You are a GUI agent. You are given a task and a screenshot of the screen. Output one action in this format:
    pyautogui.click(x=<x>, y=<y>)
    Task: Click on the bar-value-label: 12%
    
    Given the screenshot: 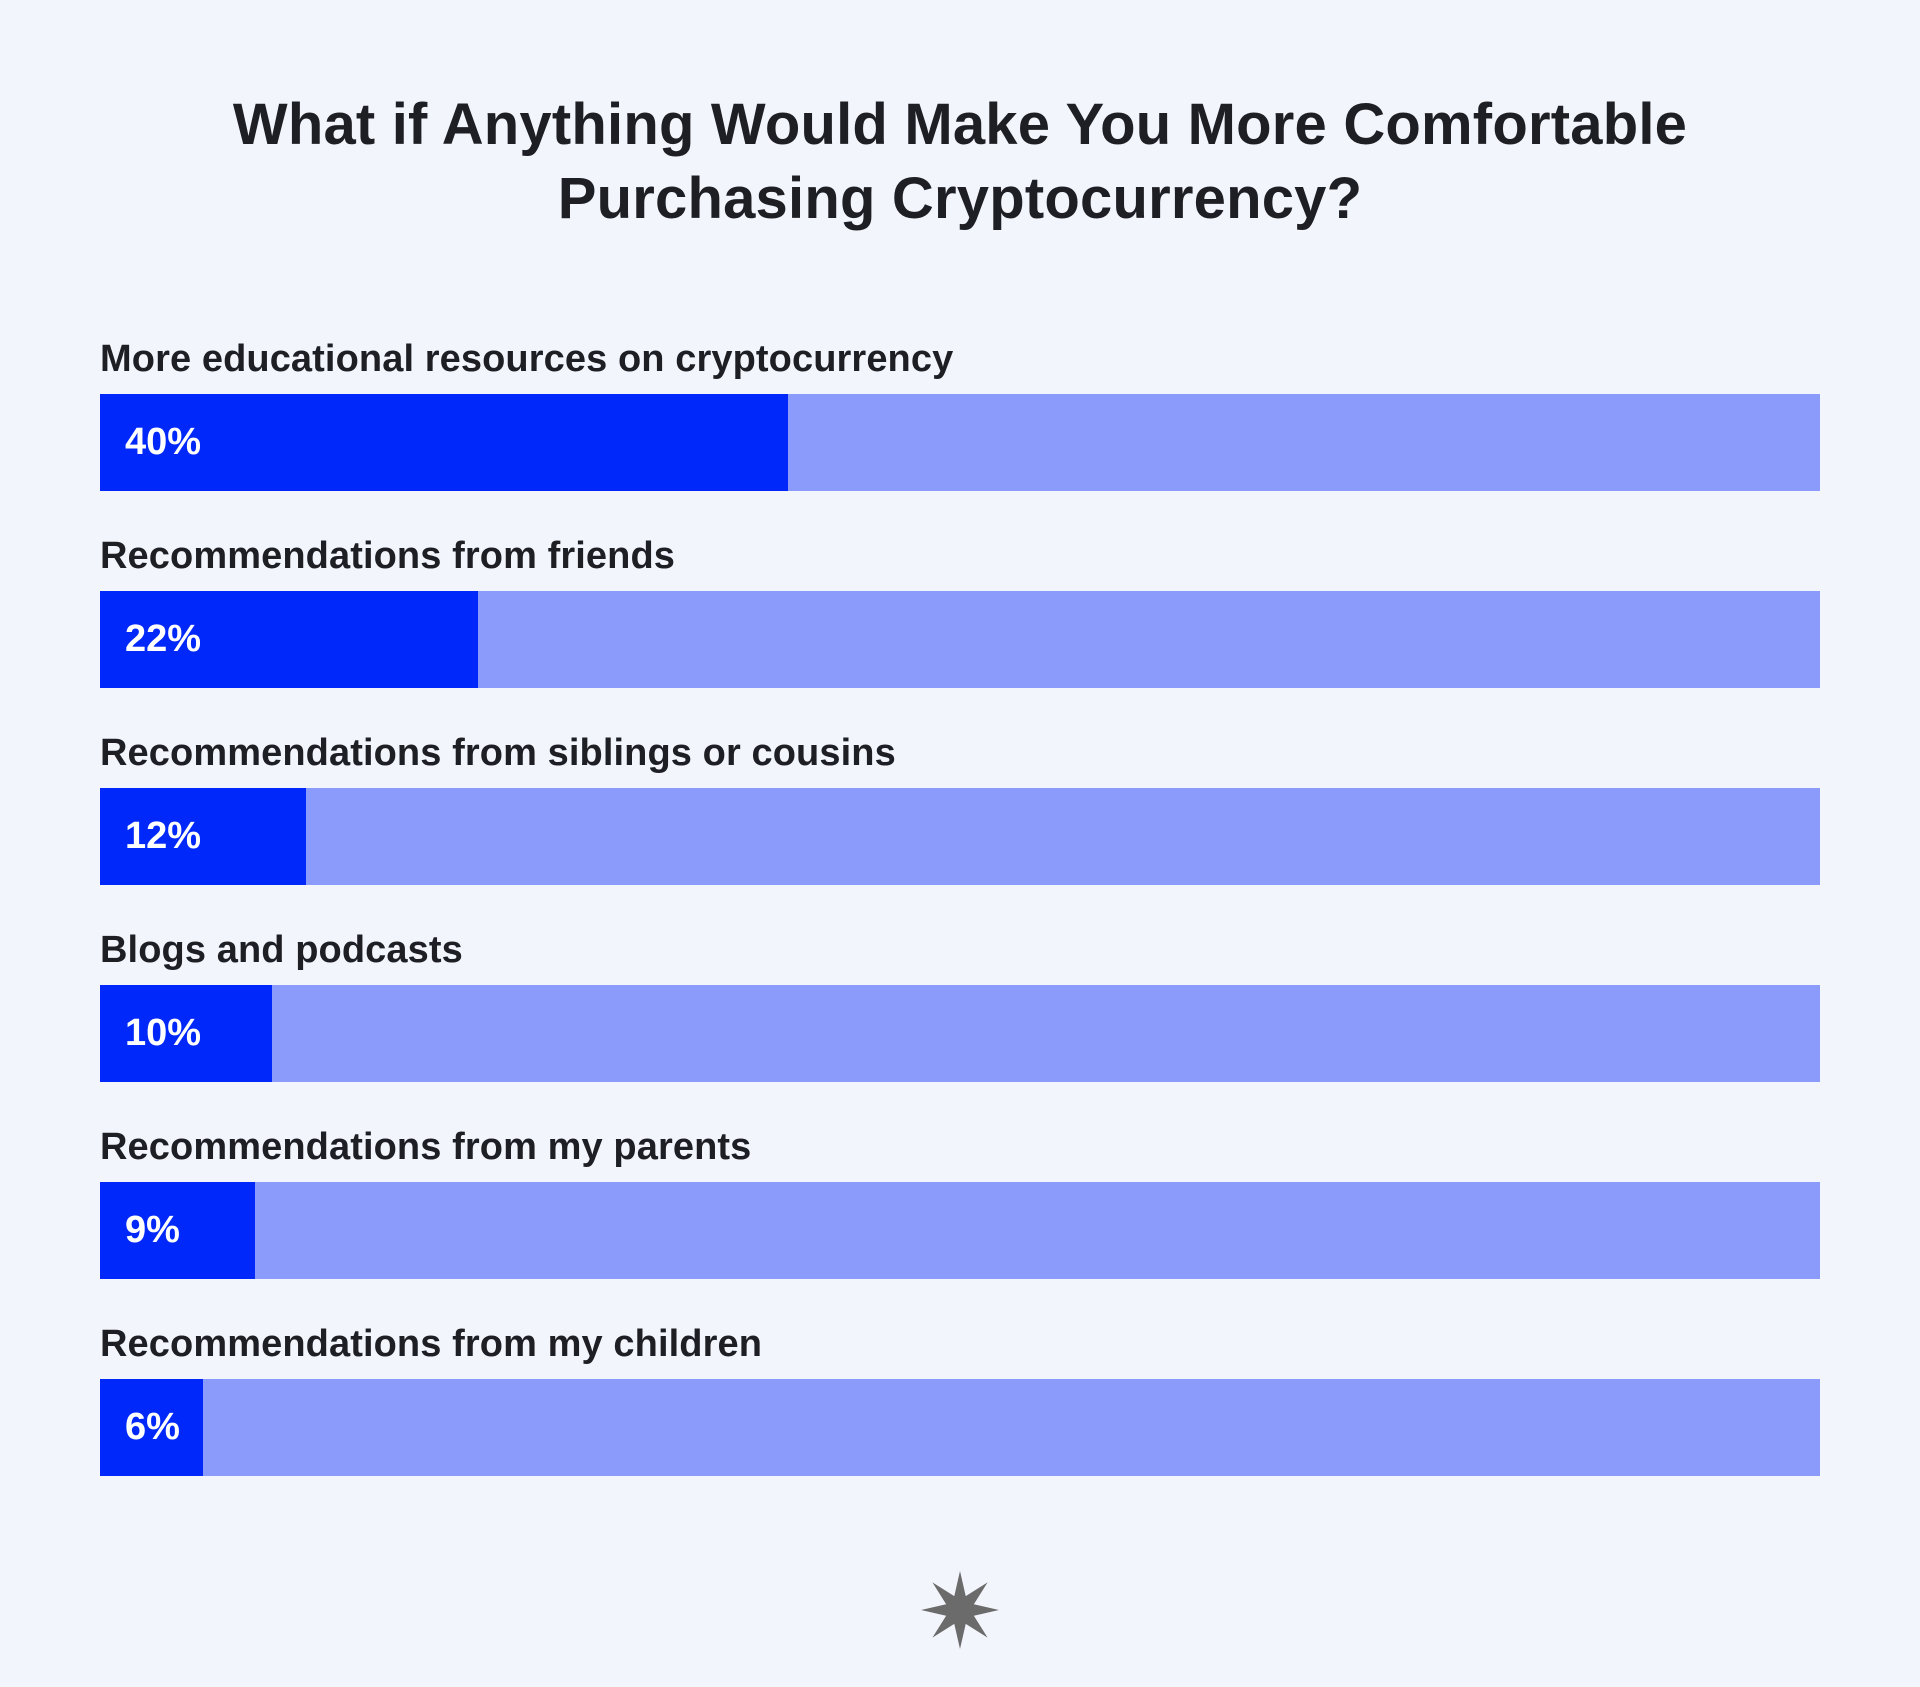 What is the action you would take?
    pyautogui.click(x=163, y=836)
    